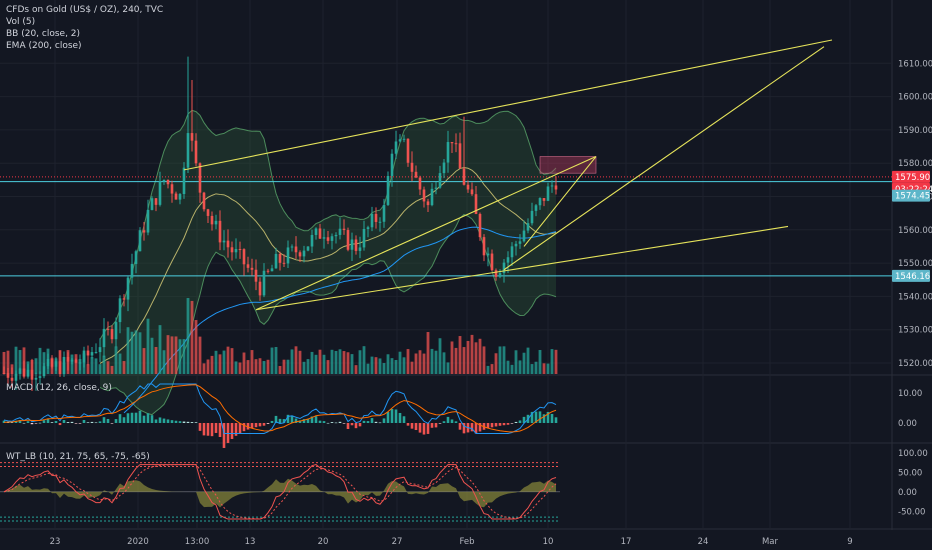 This screenshot has width=932, height=550. What do you see at coordinates (912, 178) in the screenshot?
I see `current-price-tag-text: 1575.90` at bounding box center [912, 178].